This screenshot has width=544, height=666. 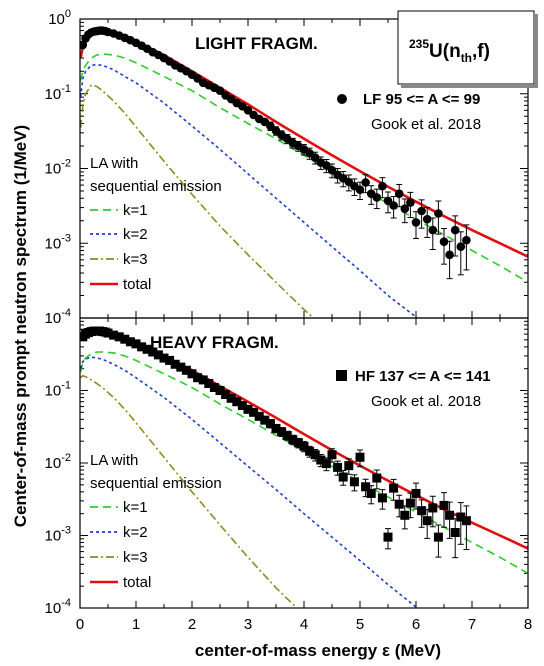 I want to click on legend-label-k1: k=1, so click(x=135, y=210).